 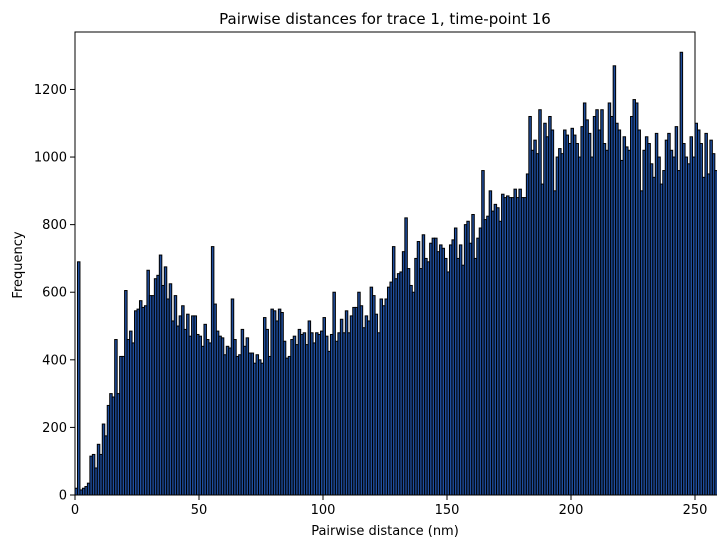 I want to click on x-tick-label: 200, so click(x=571, y=510).